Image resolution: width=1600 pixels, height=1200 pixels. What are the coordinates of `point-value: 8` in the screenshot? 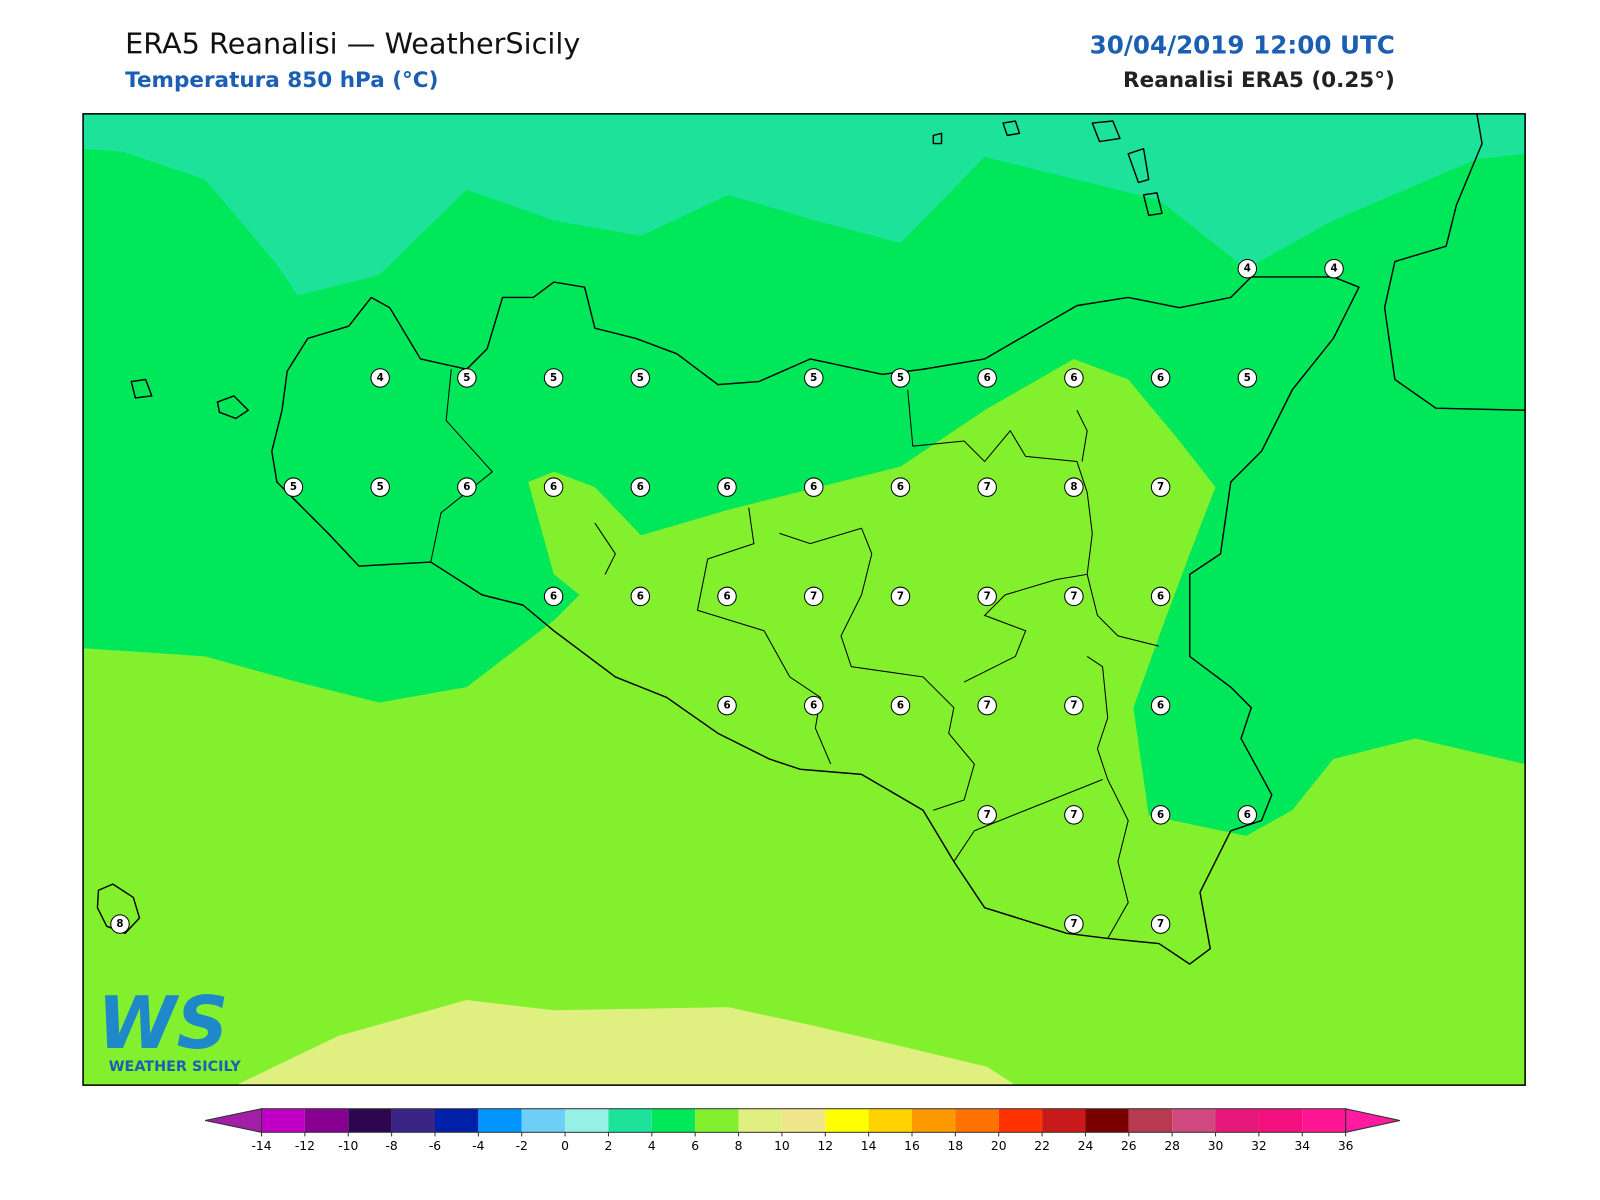 It's located at (119, 924).